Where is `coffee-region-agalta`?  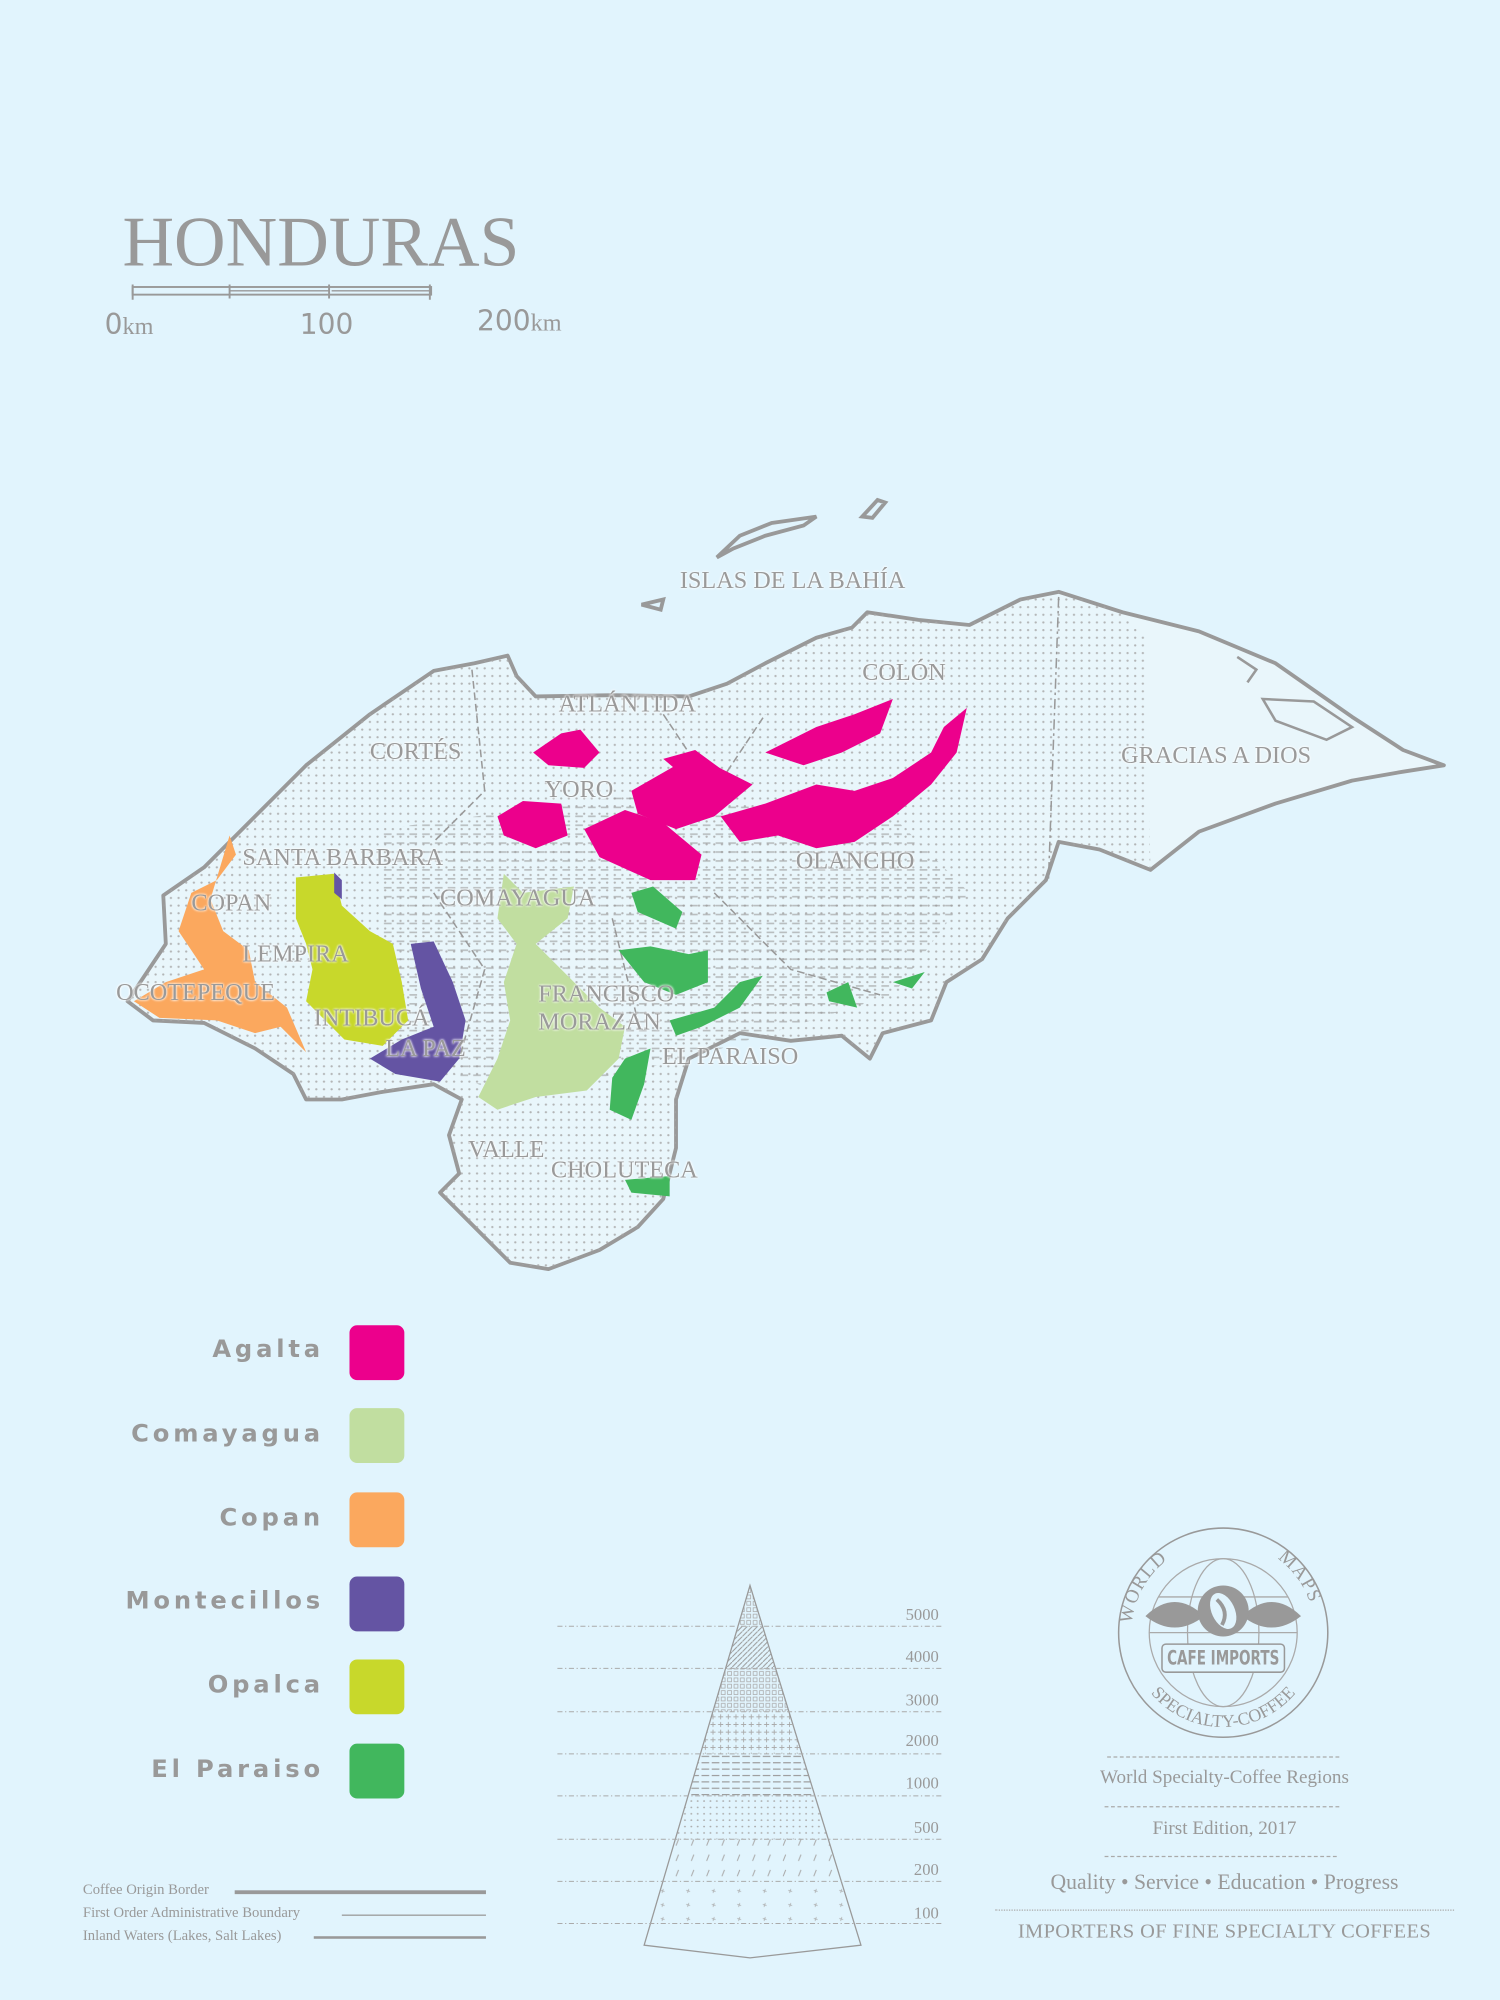
coffee-region-agalta is located at coordinates (732, 789).